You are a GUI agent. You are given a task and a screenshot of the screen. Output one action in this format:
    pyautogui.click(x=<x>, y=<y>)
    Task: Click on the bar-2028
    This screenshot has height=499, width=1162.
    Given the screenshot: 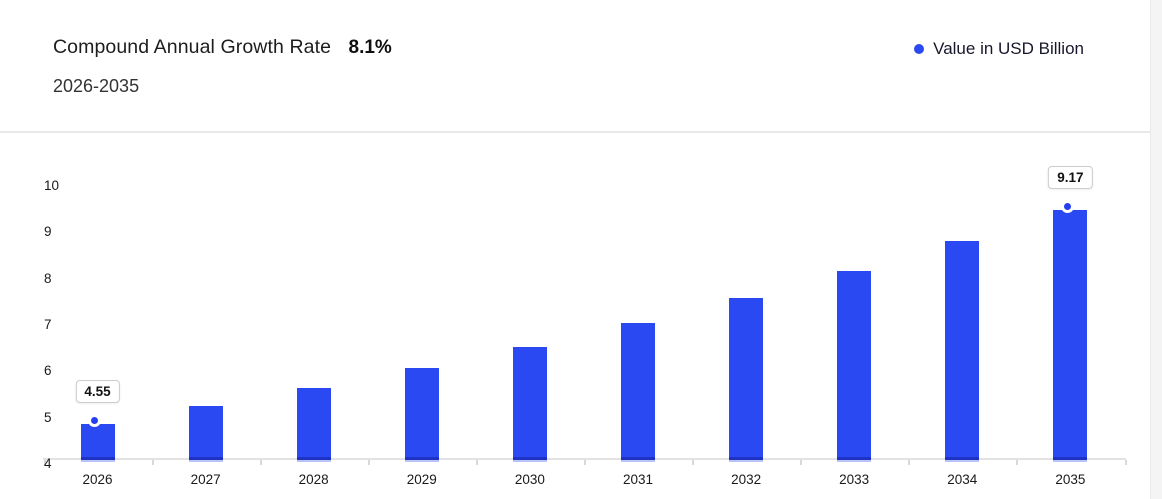 What is the action you would take?
    pyautogui.click(x=313, y=424)
    